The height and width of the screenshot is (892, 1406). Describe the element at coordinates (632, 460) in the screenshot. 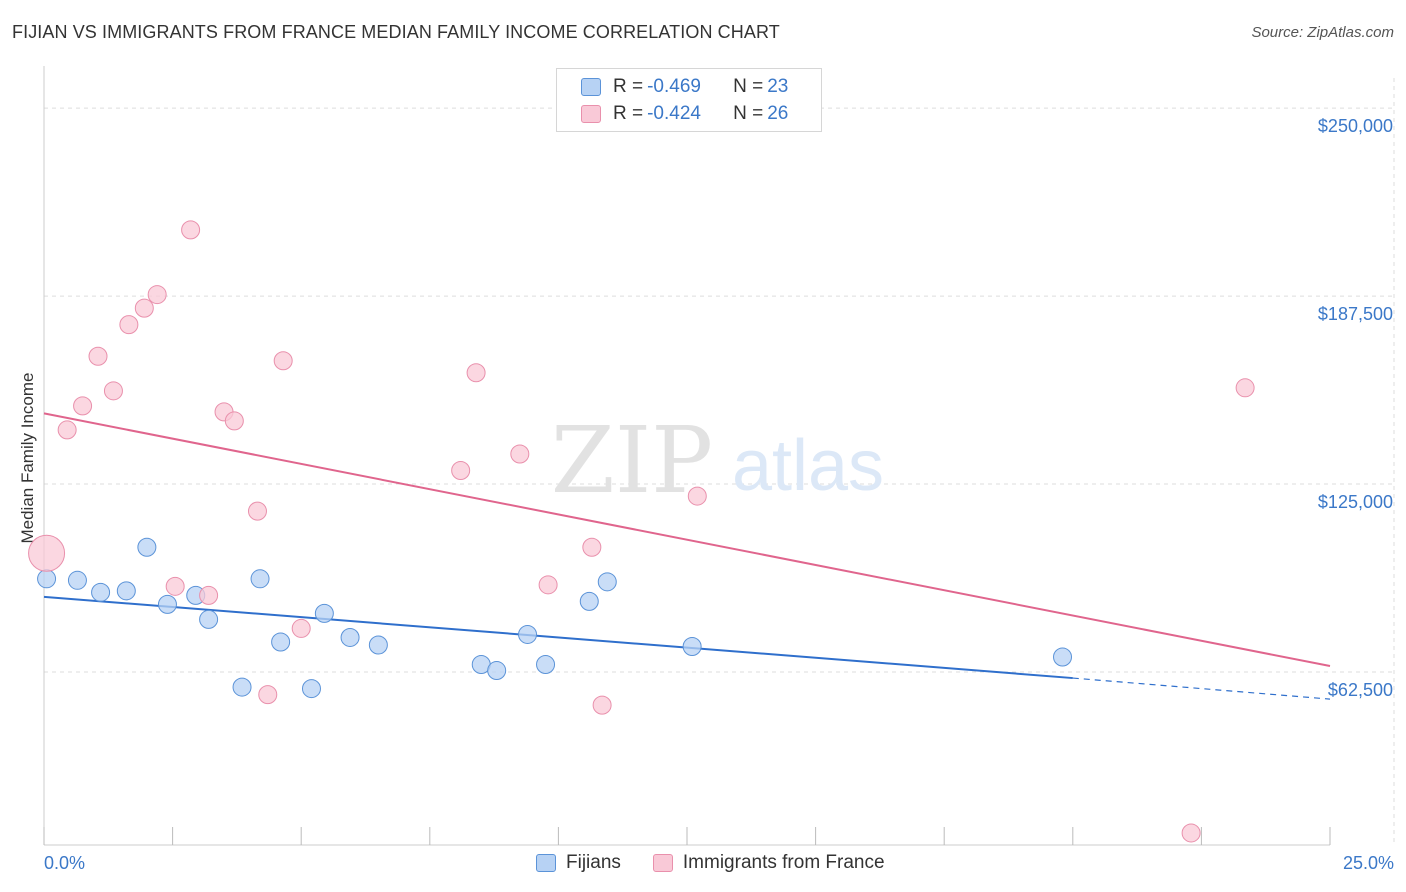

I see `watermark-zip: ZIP` at that location.